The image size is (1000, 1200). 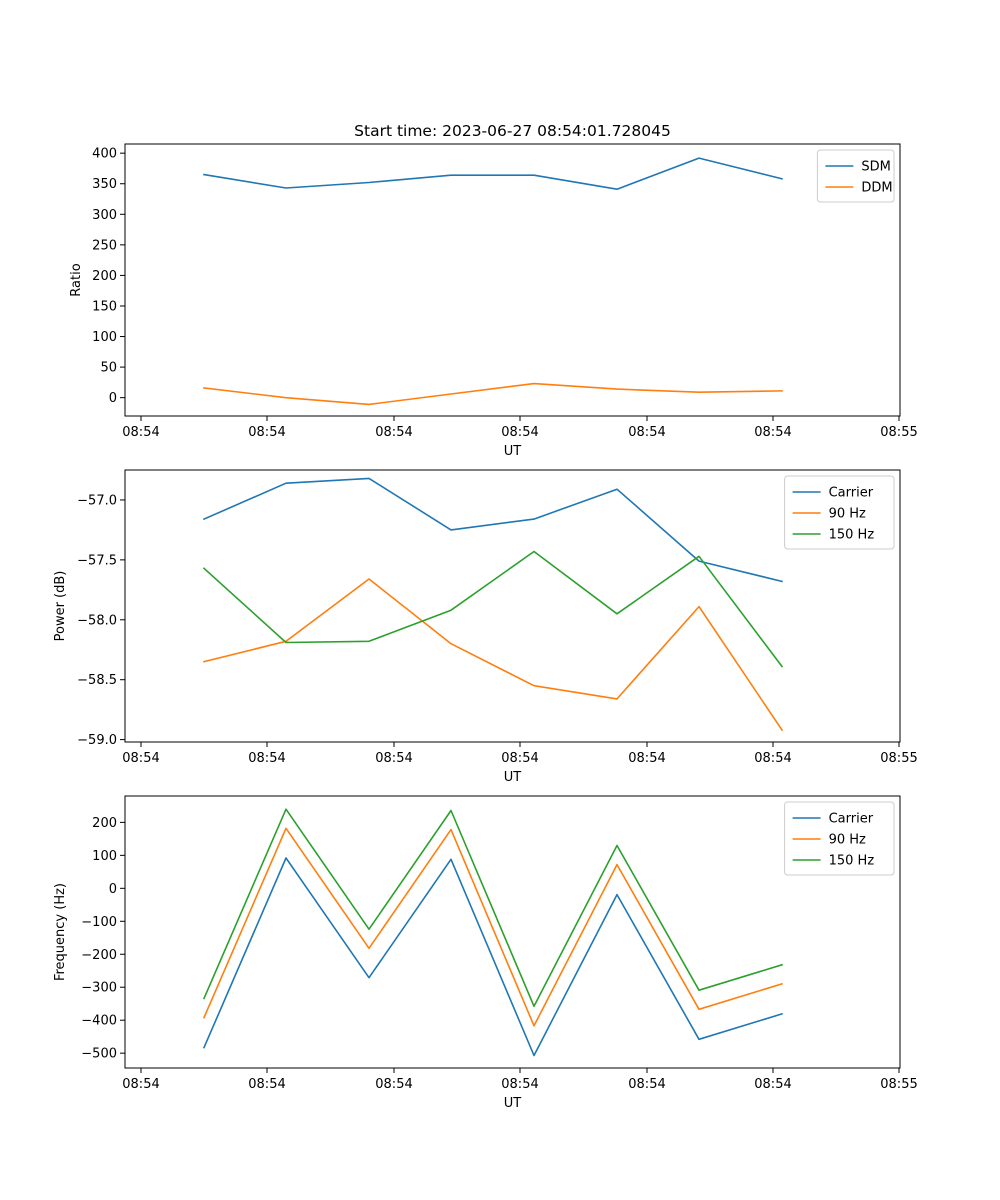 I want to click on y-axis-label: Power (dB), so click(x=60, y=606).